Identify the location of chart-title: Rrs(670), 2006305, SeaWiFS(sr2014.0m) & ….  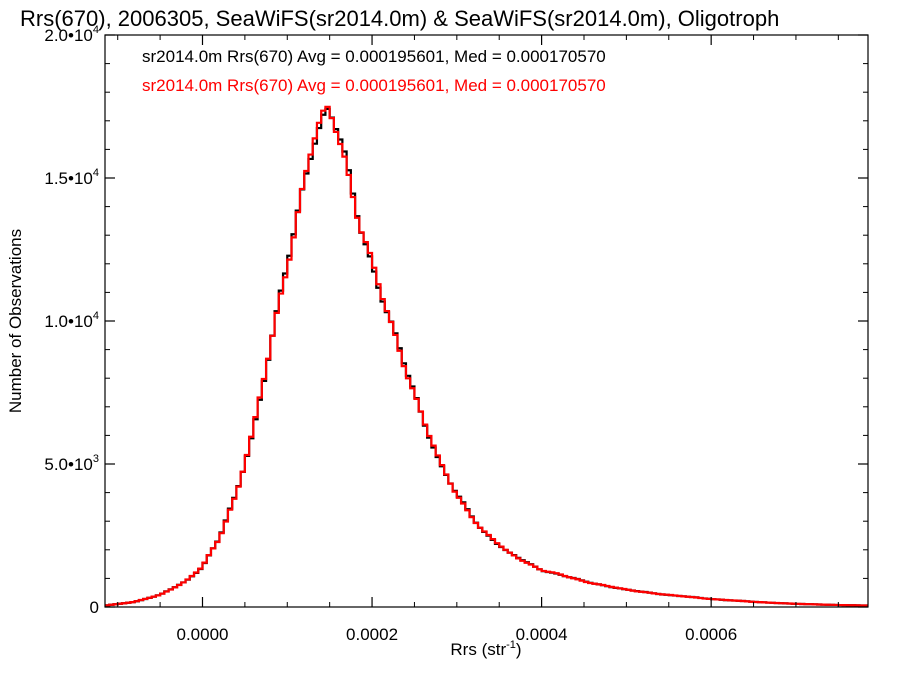
(399, 18).